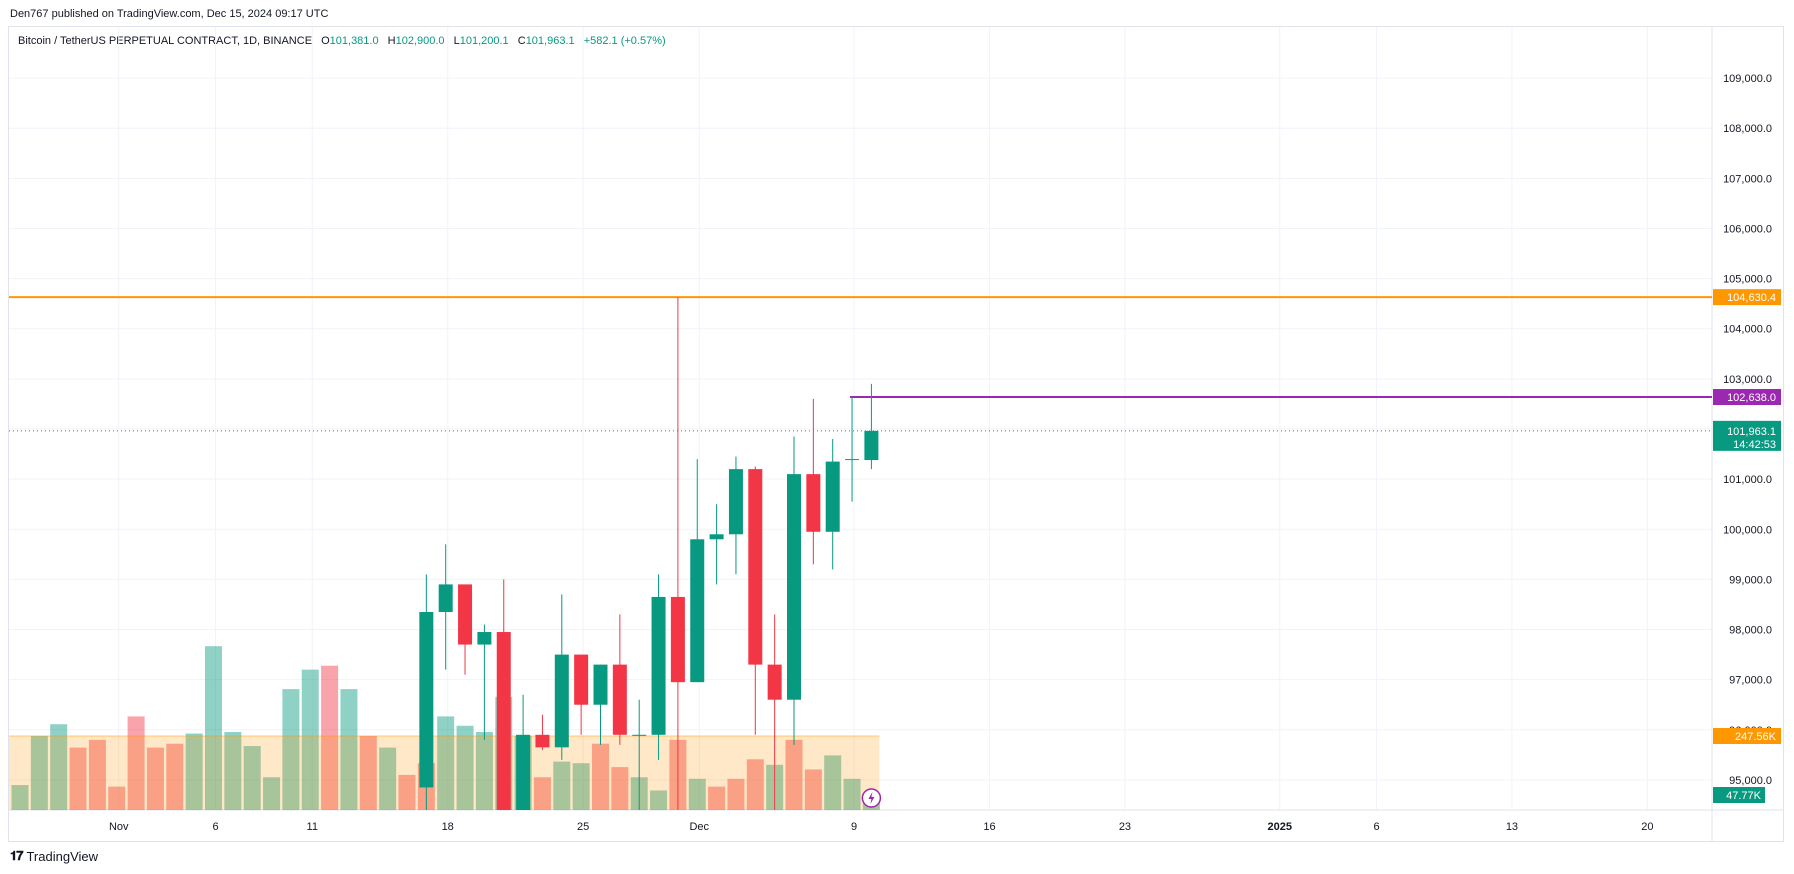 The image size is (1794, 874). I want to click on y-tick-label: 97,000.0, so click(1750, 681).